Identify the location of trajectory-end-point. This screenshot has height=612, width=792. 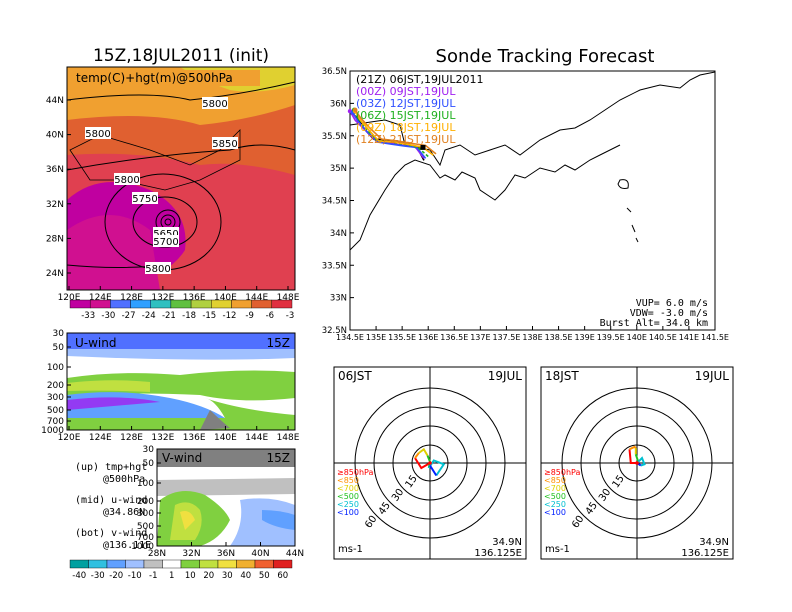
(355, 110).